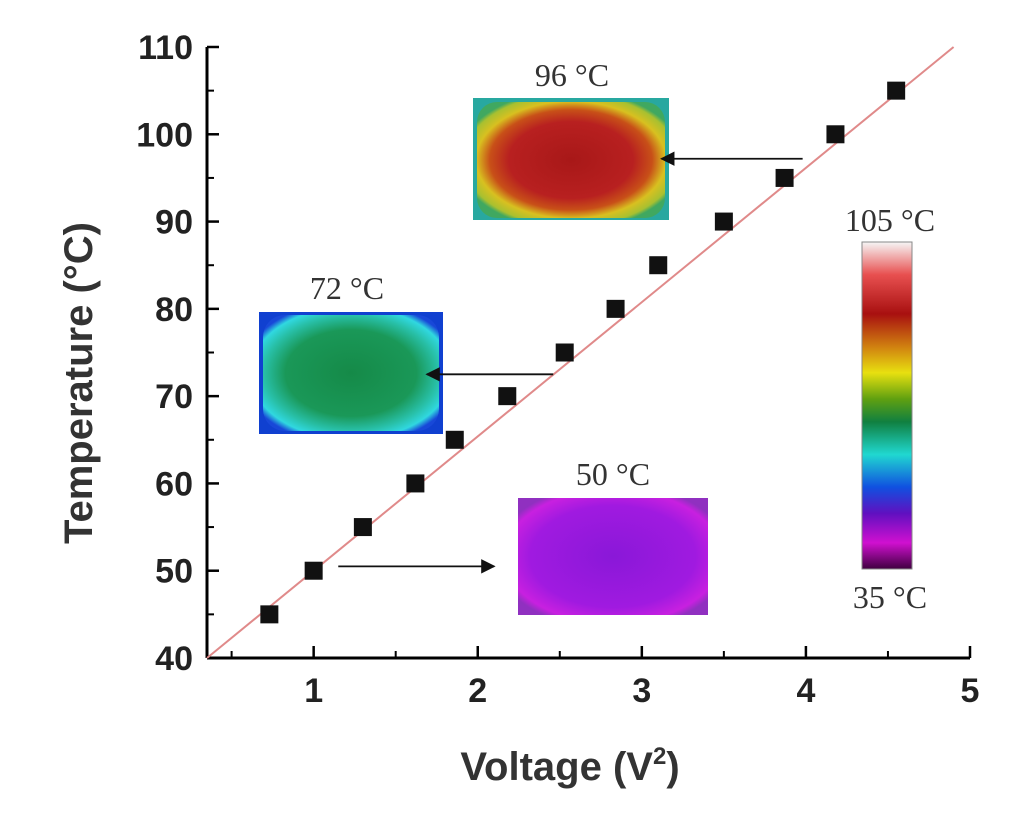  I want to click on x-tick-label: 2, so click(477, 691).